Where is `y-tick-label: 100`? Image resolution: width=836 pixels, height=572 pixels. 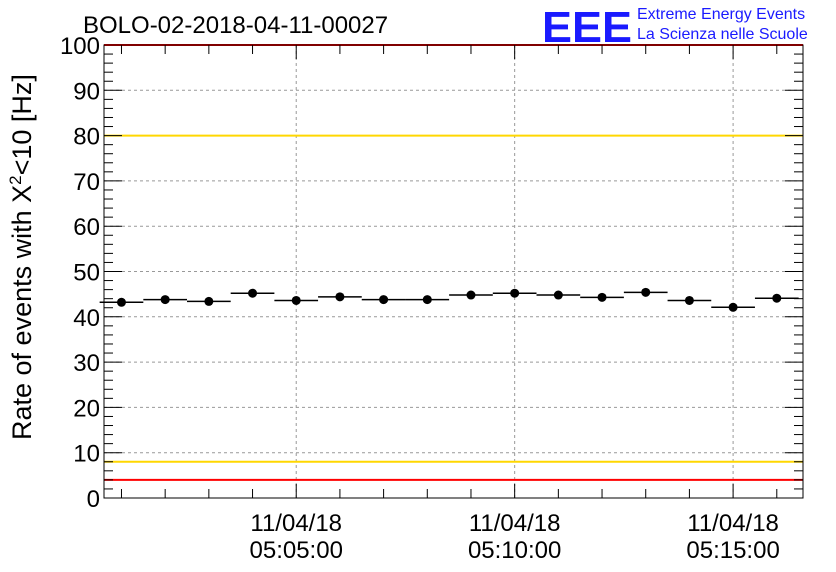
y-tick-label: 100 is located at coordinates (80, 46).